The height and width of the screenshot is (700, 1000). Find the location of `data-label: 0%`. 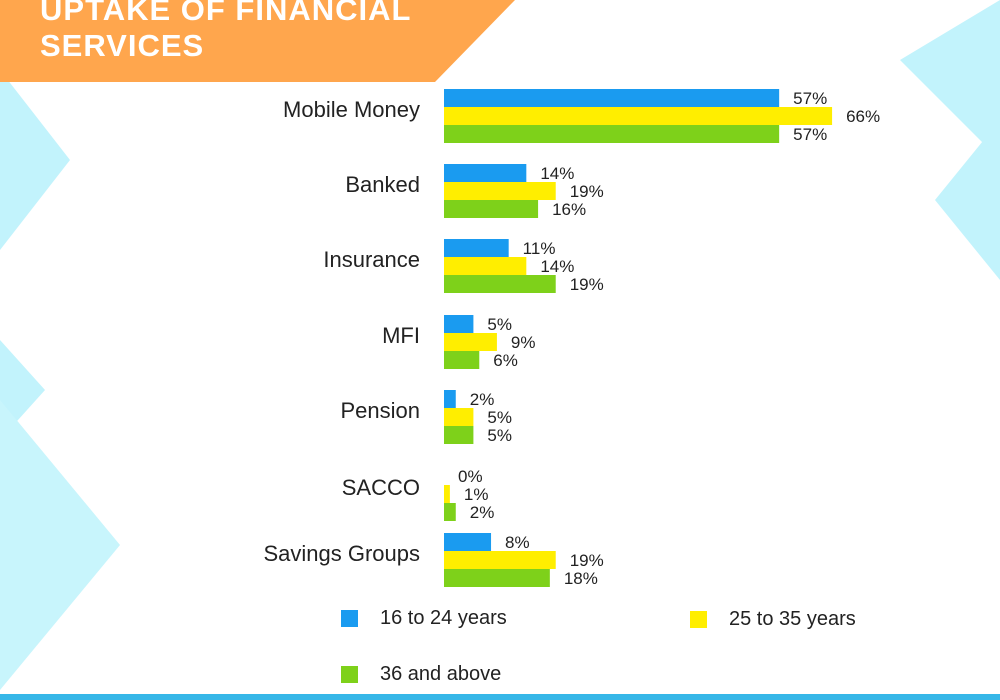

data-label: 0% is located at coordinates (470, 476).